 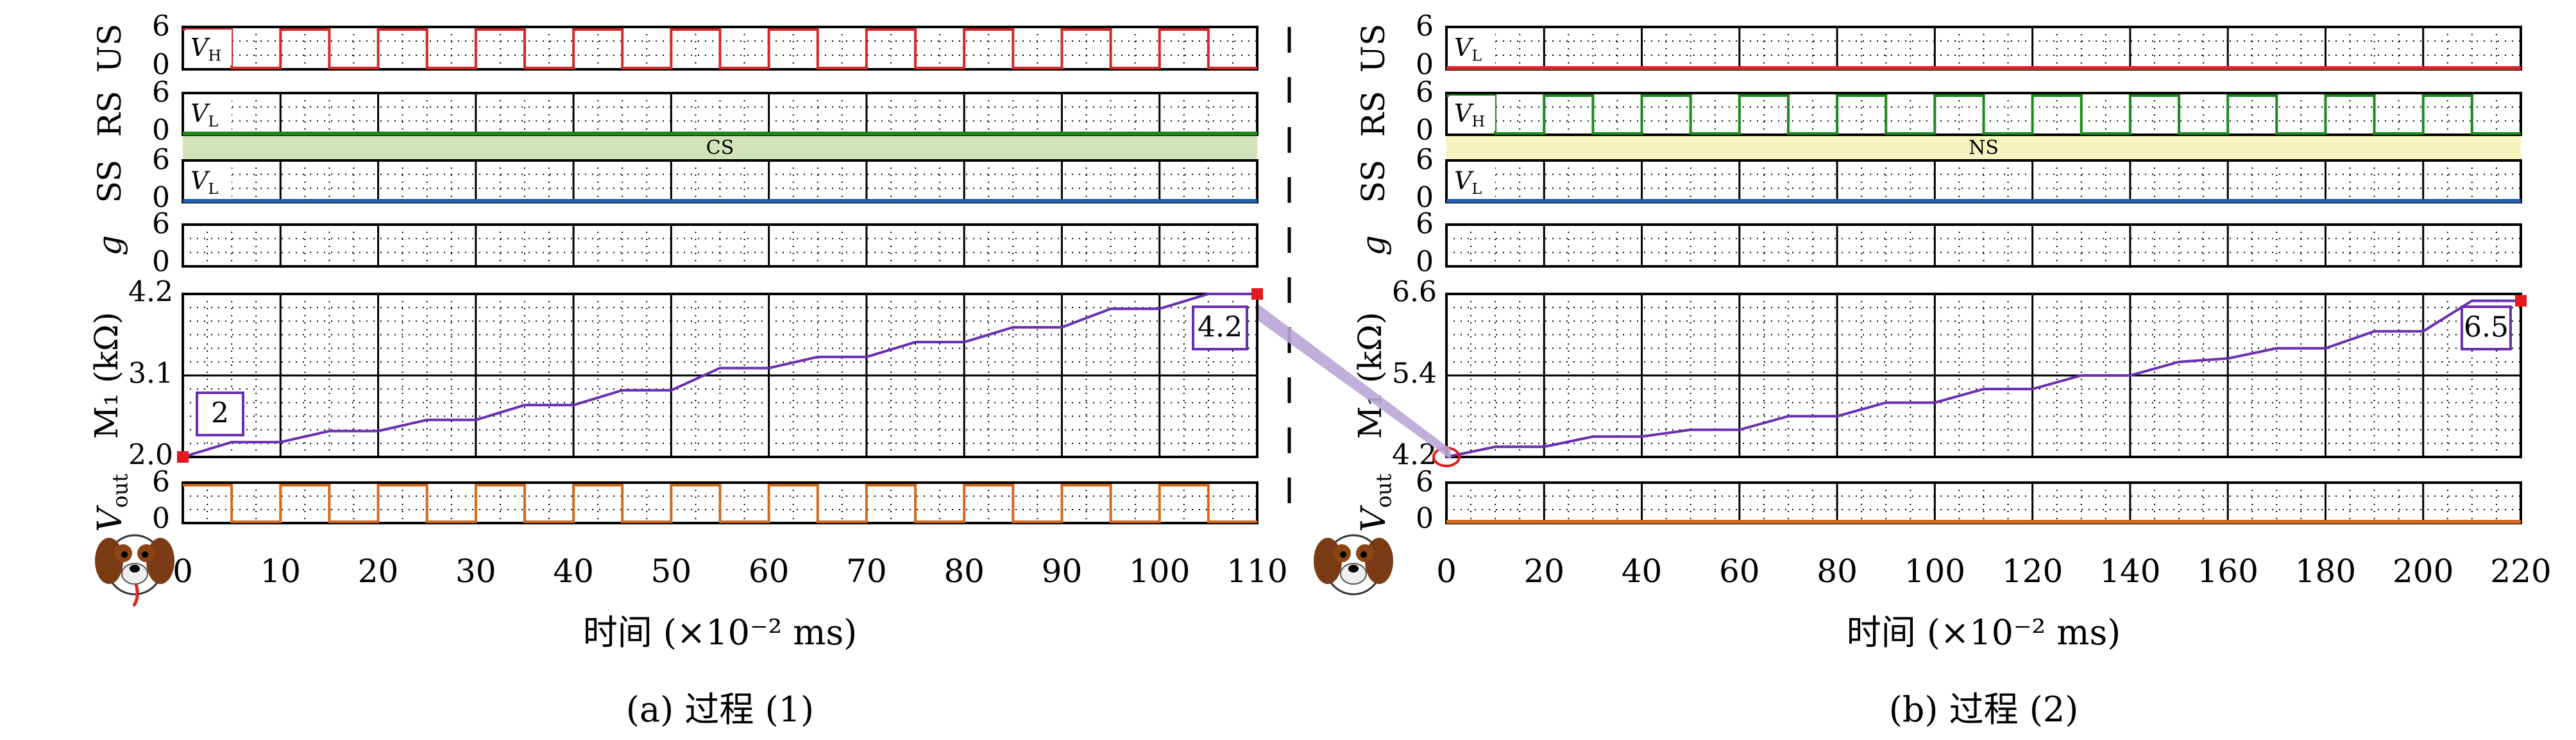 I want to click on memristor-end-label-box, so click(x=1220, y=327).